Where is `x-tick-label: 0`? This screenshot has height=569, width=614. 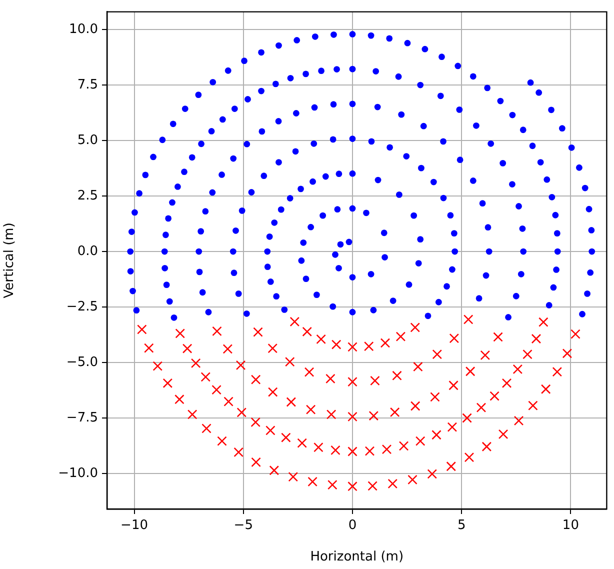 x-tick-label: 0 is located at coordinates (352, 526).